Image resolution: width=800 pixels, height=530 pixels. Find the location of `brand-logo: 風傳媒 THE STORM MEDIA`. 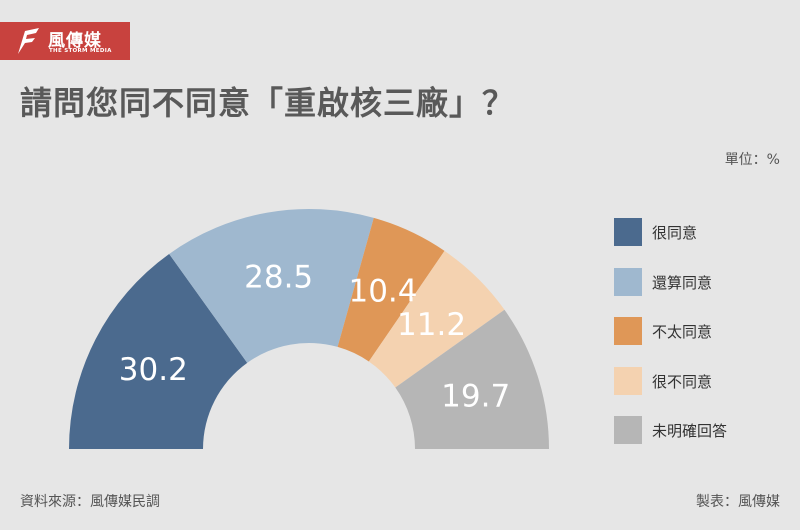

brand-logo: 風傳媒 THE STORM MEDIA is located at coordinates (65, 41).